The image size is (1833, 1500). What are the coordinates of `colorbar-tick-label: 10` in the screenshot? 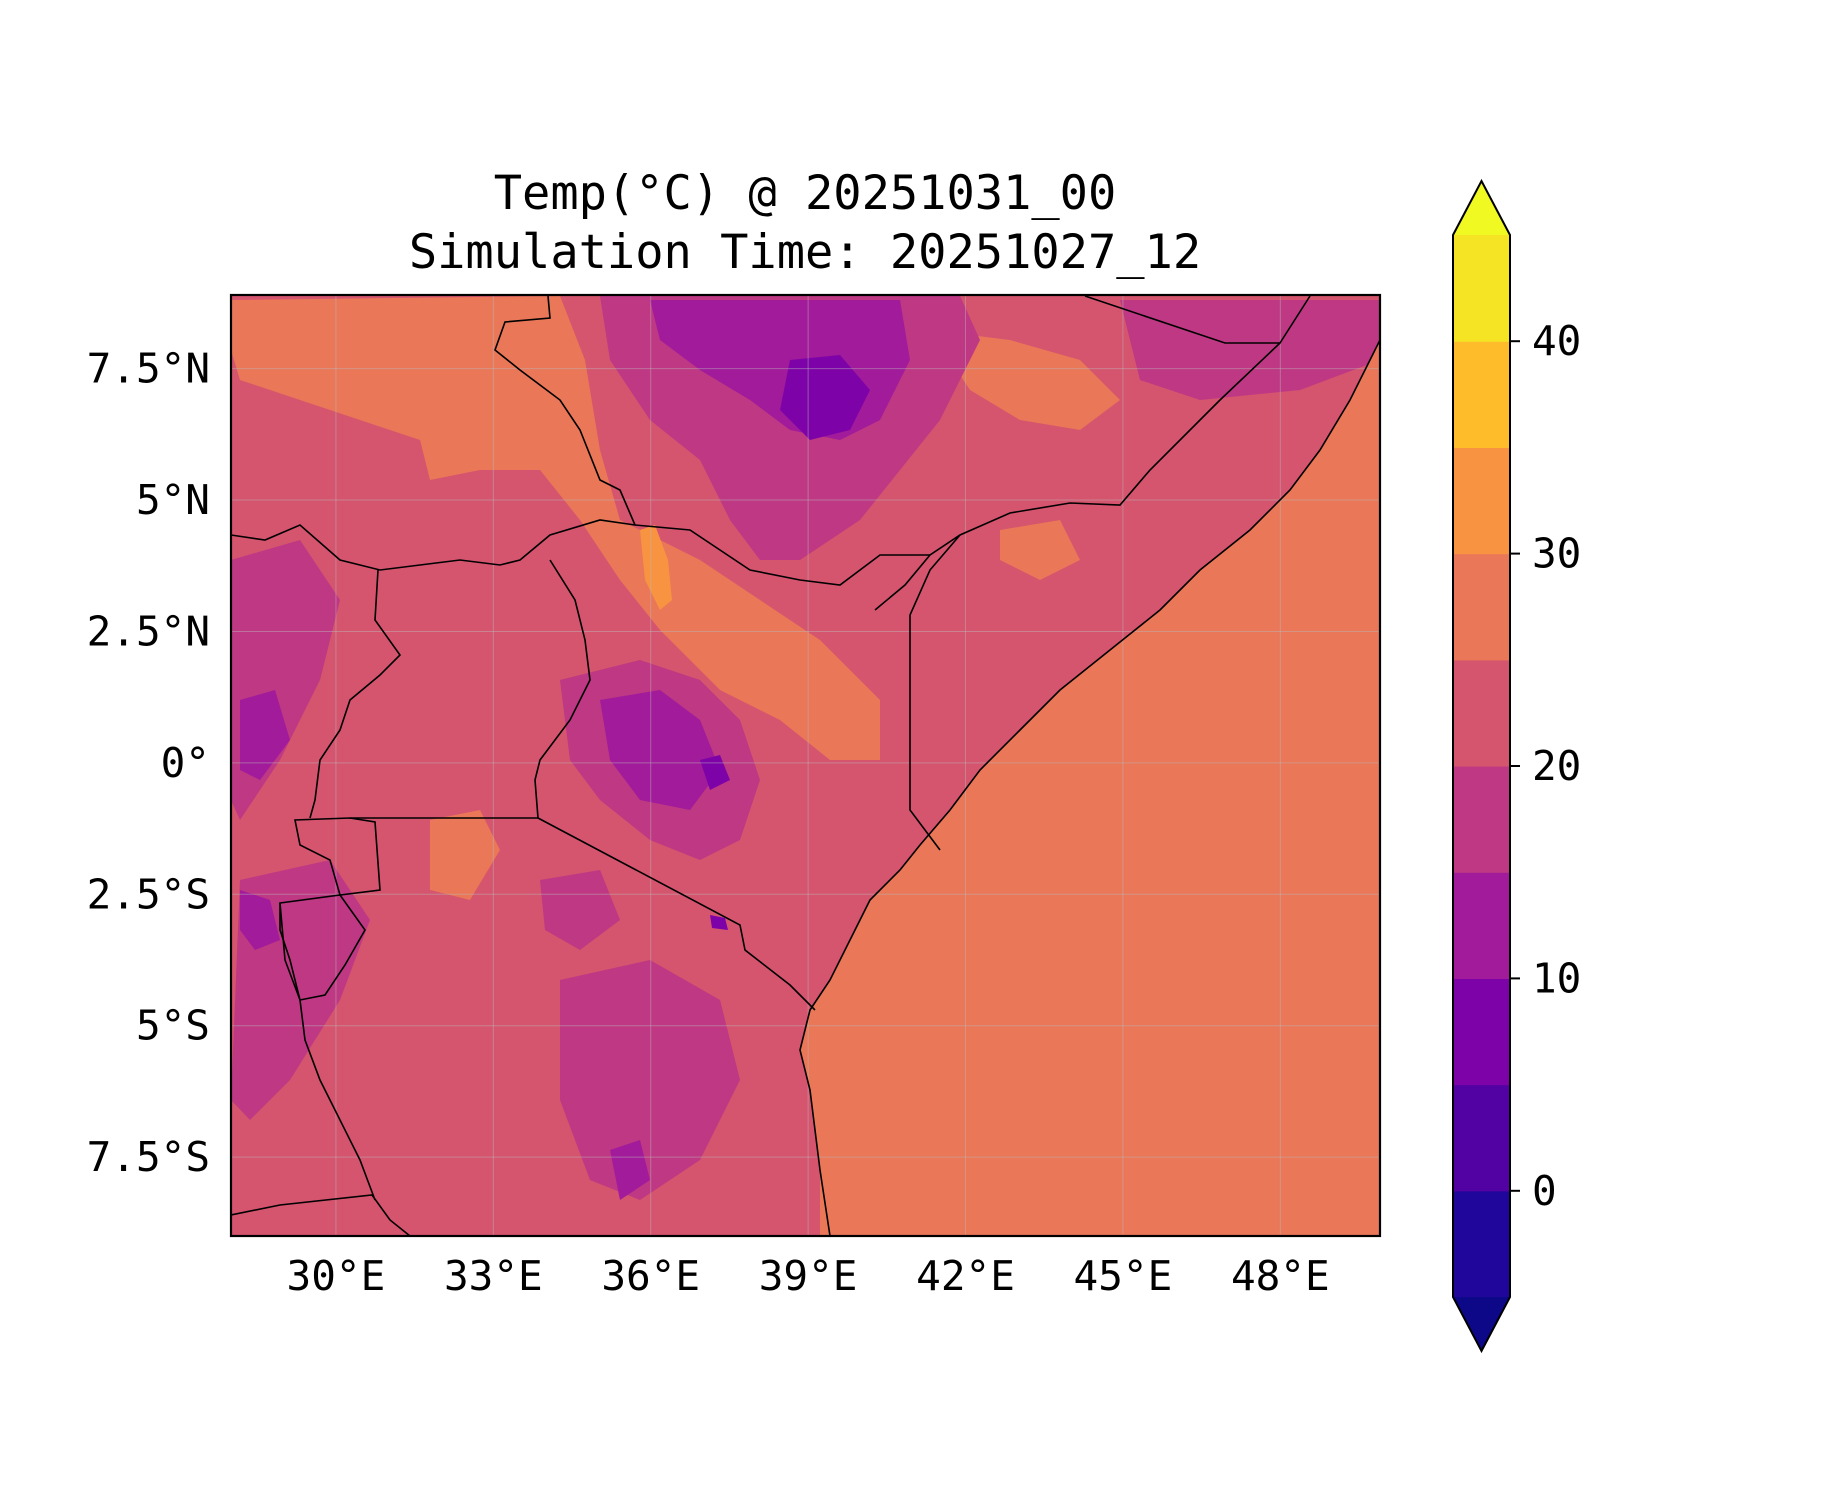 It's located at (1556, 978).